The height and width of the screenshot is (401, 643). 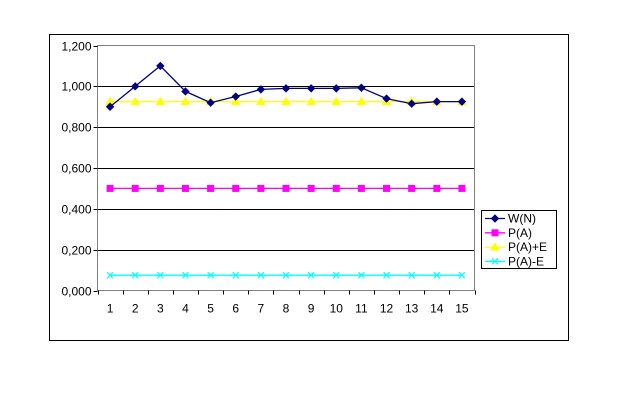 I want to click on x-tick-label: 7, so click(x=261, y=309).